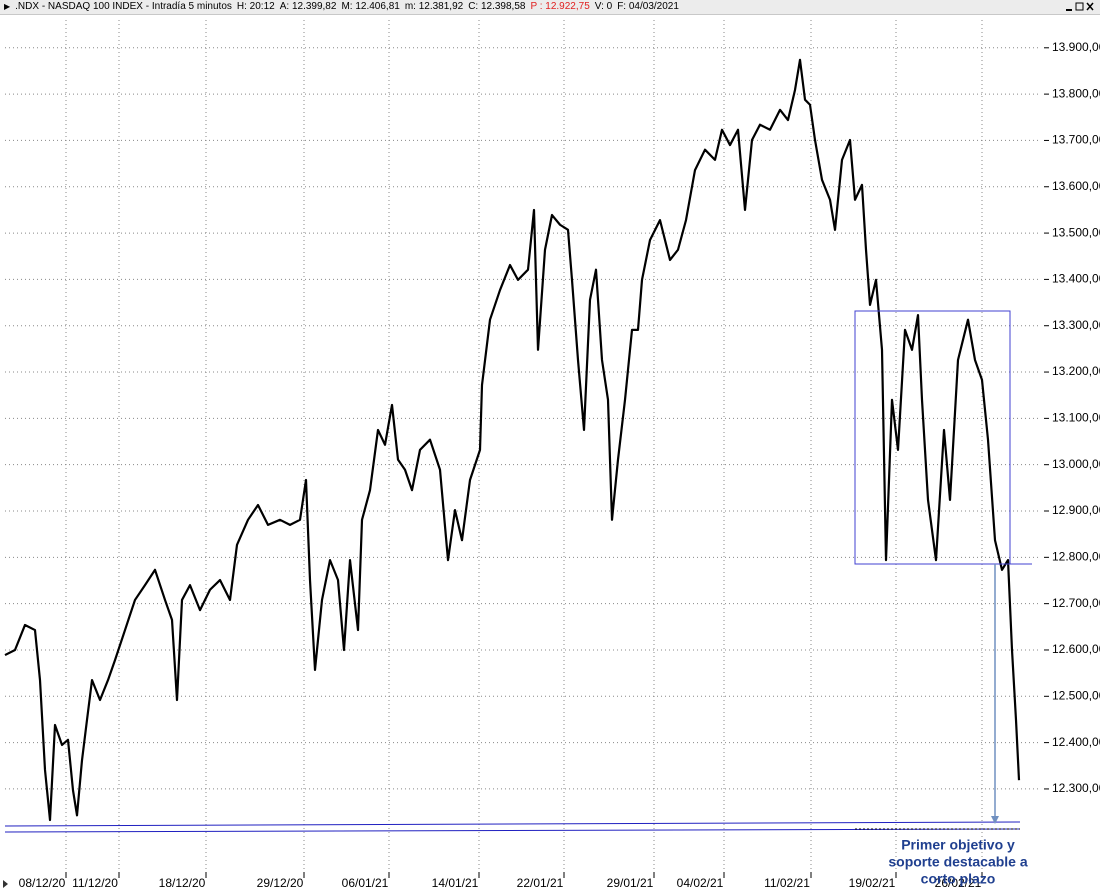  What do you see at coordinates (455, 883) in the screenshot?
I see `x-tick-label: 14/01/21` at bounding box center [455, 883].